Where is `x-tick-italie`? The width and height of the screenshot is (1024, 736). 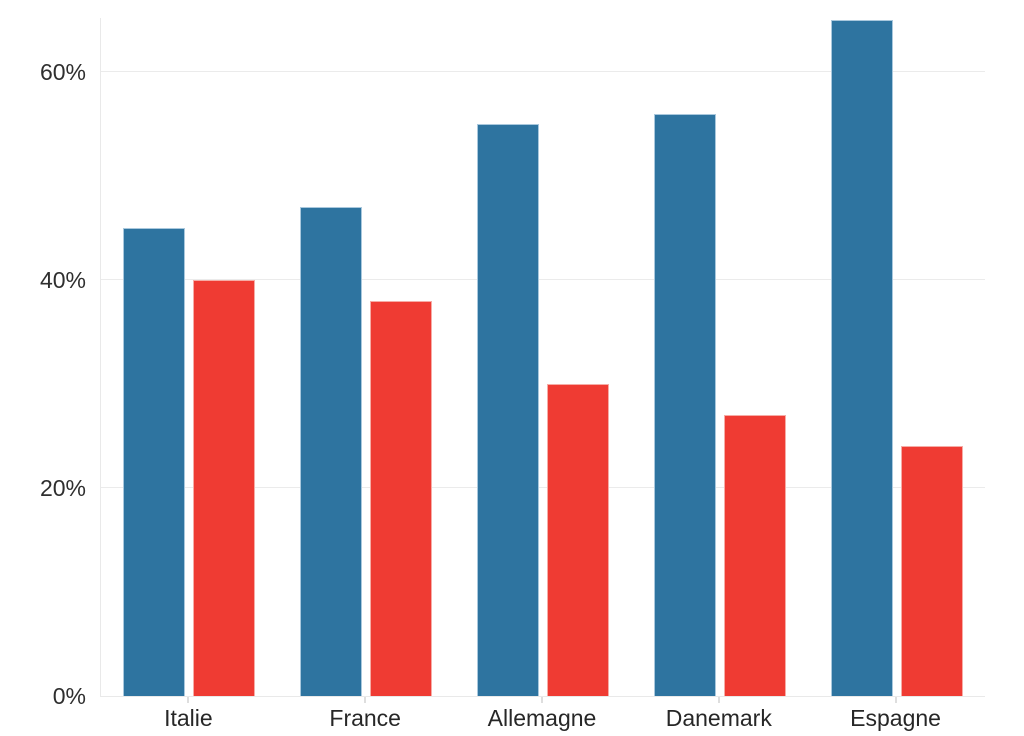 x-tick-italie is located at coordinates (188, 700).